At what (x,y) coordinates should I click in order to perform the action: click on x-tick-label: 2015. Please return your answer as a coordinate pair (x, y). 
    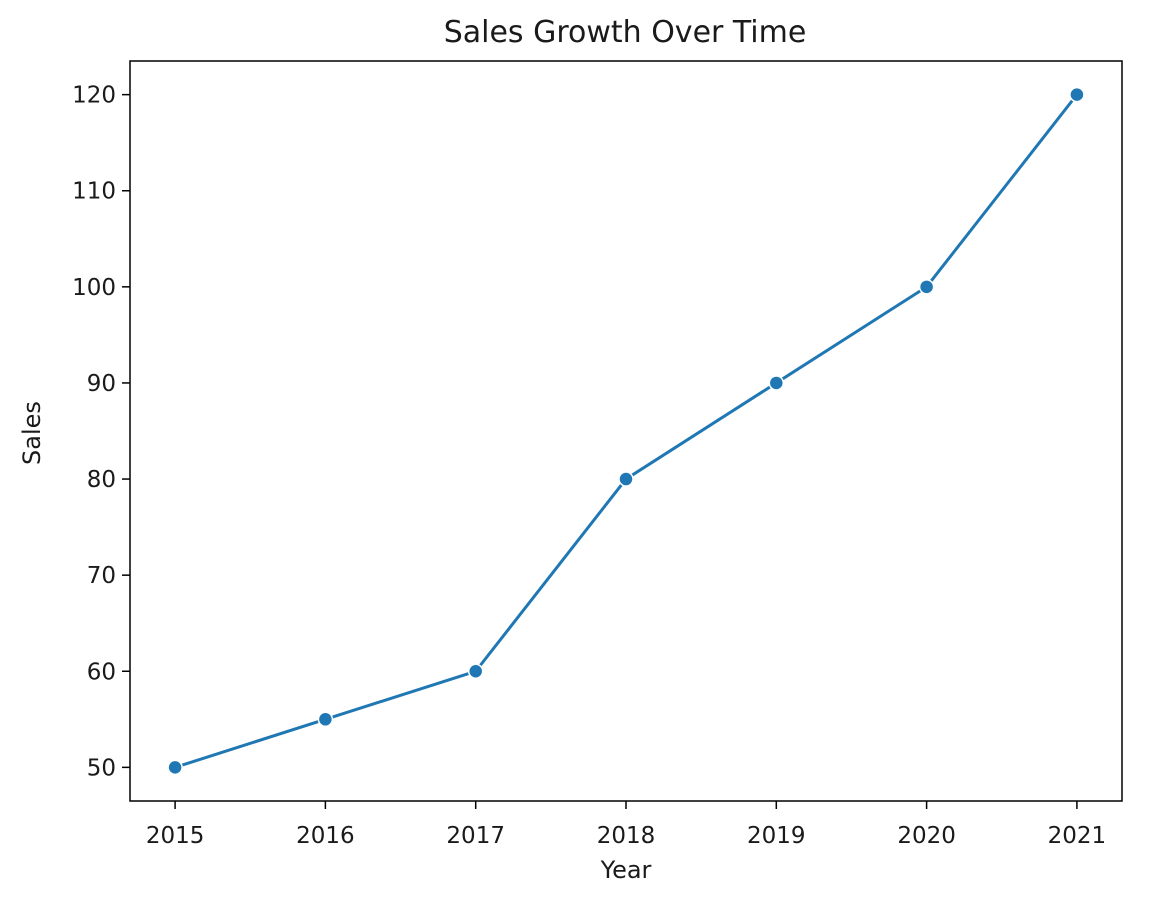
    Looking at the image, I should click on (175, 836).